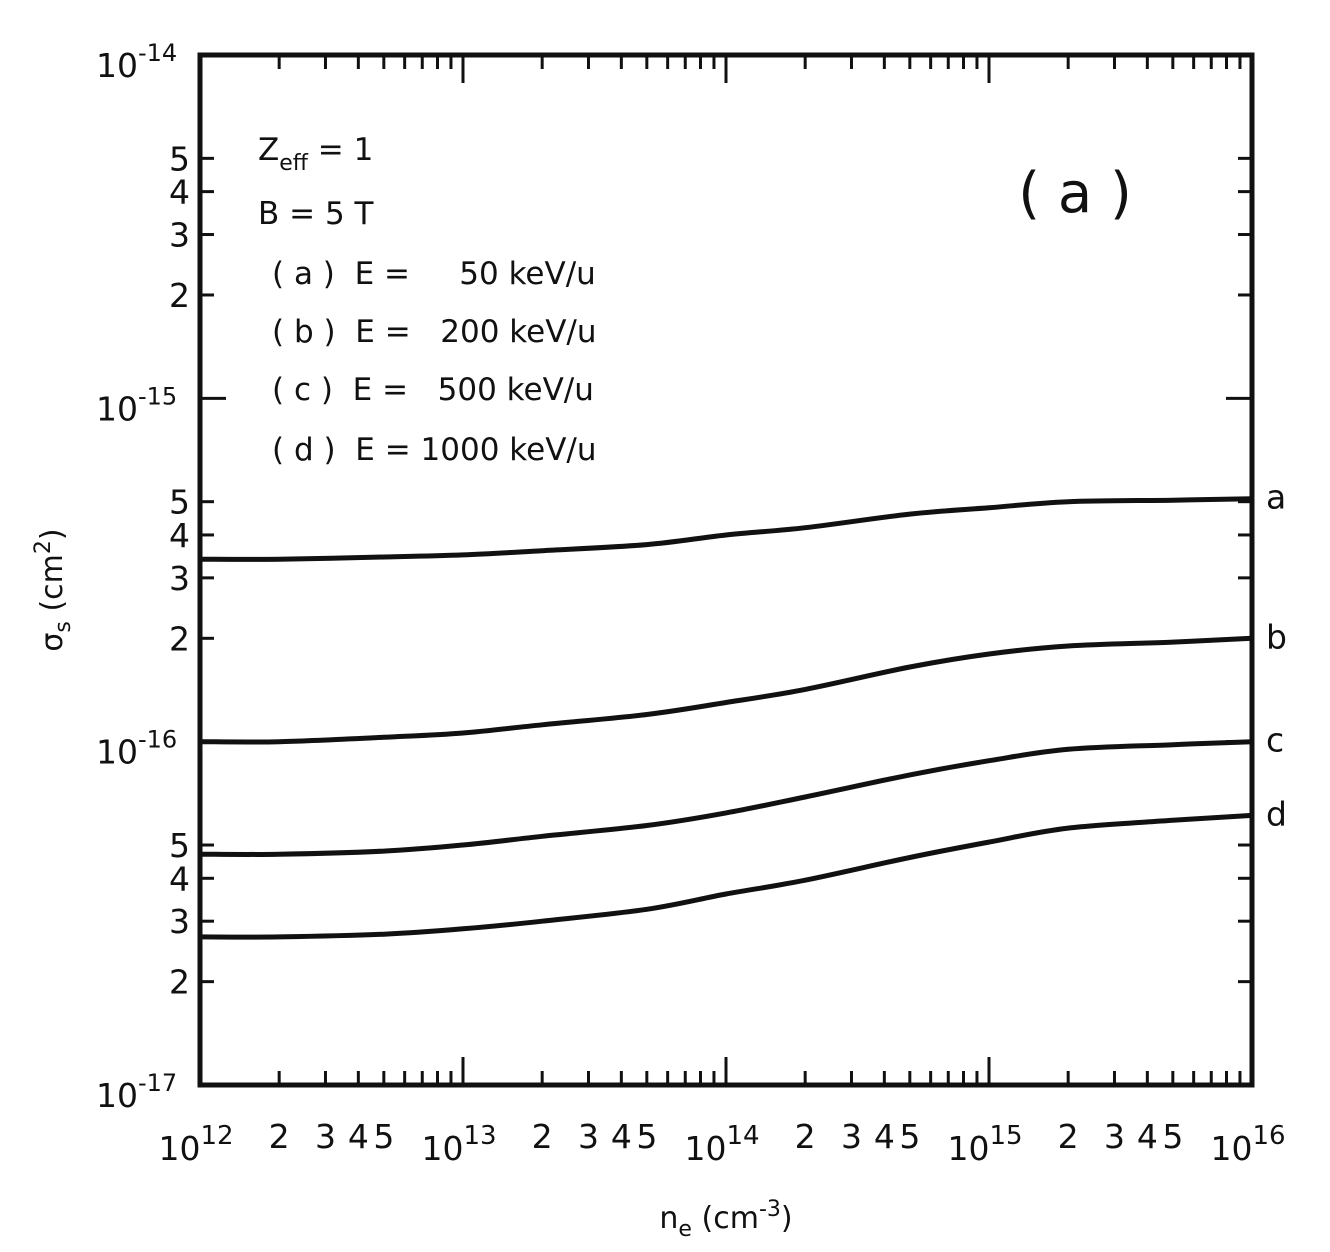 The image size is (1330, 1252). I want to click on series-line-b, so click(726, 690).